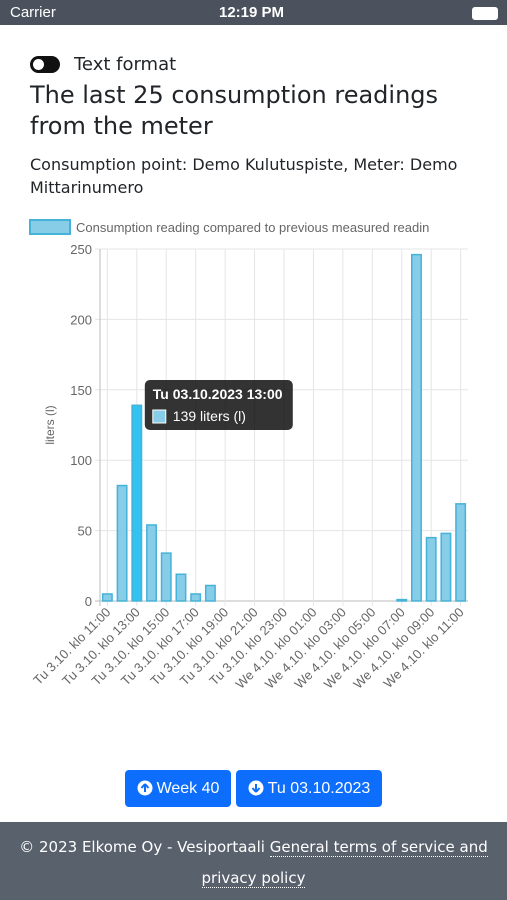 This screenshot has width=507, height=900. I want to click on week-button: Week 40, so click(178, 788).